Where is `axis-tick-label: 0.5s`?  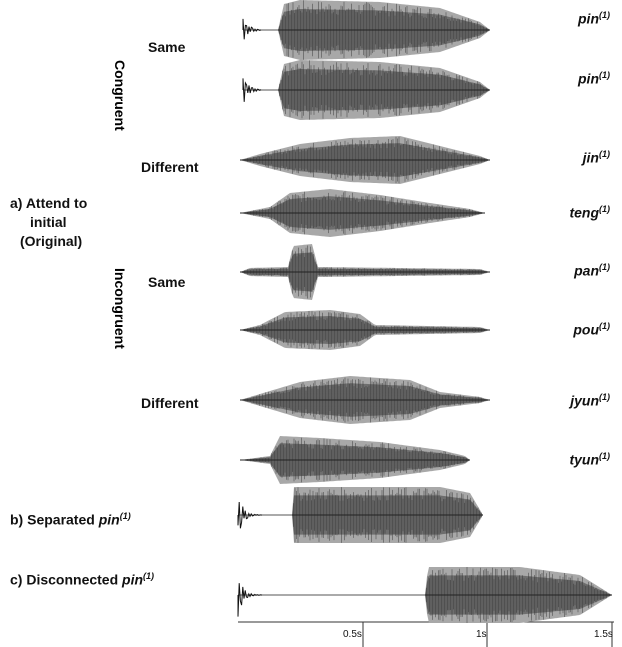 axis-tick-label: 0.5s is located at coordinates (352, 634).